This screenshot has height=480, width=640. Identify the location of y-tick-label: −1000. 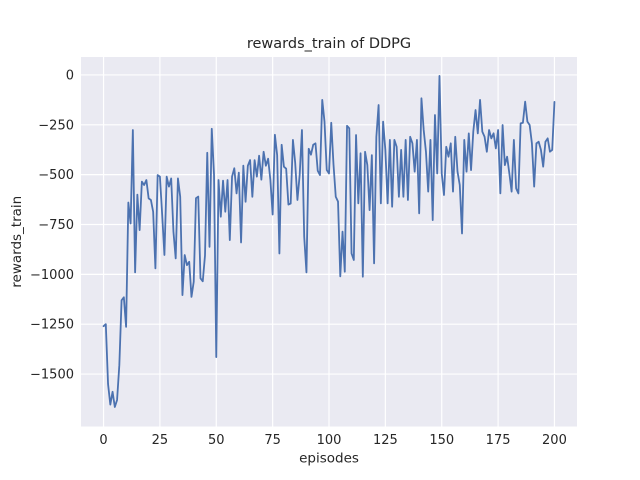
(52, 275).